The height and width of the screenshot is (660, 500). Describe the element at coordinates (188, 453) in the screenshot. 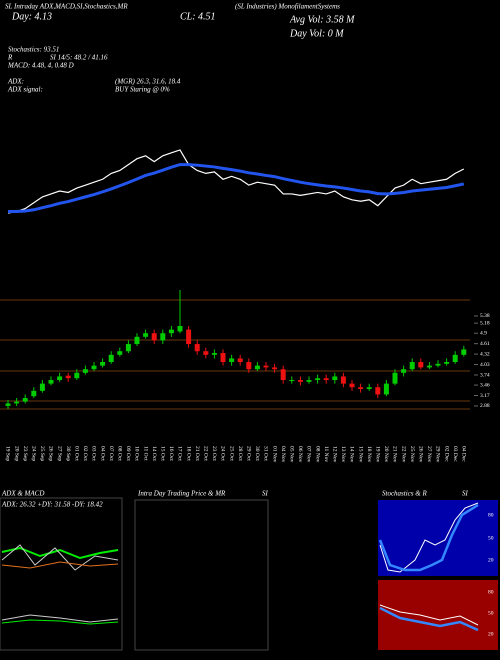

I see `x-tick-label: 18 Oct` at that location.